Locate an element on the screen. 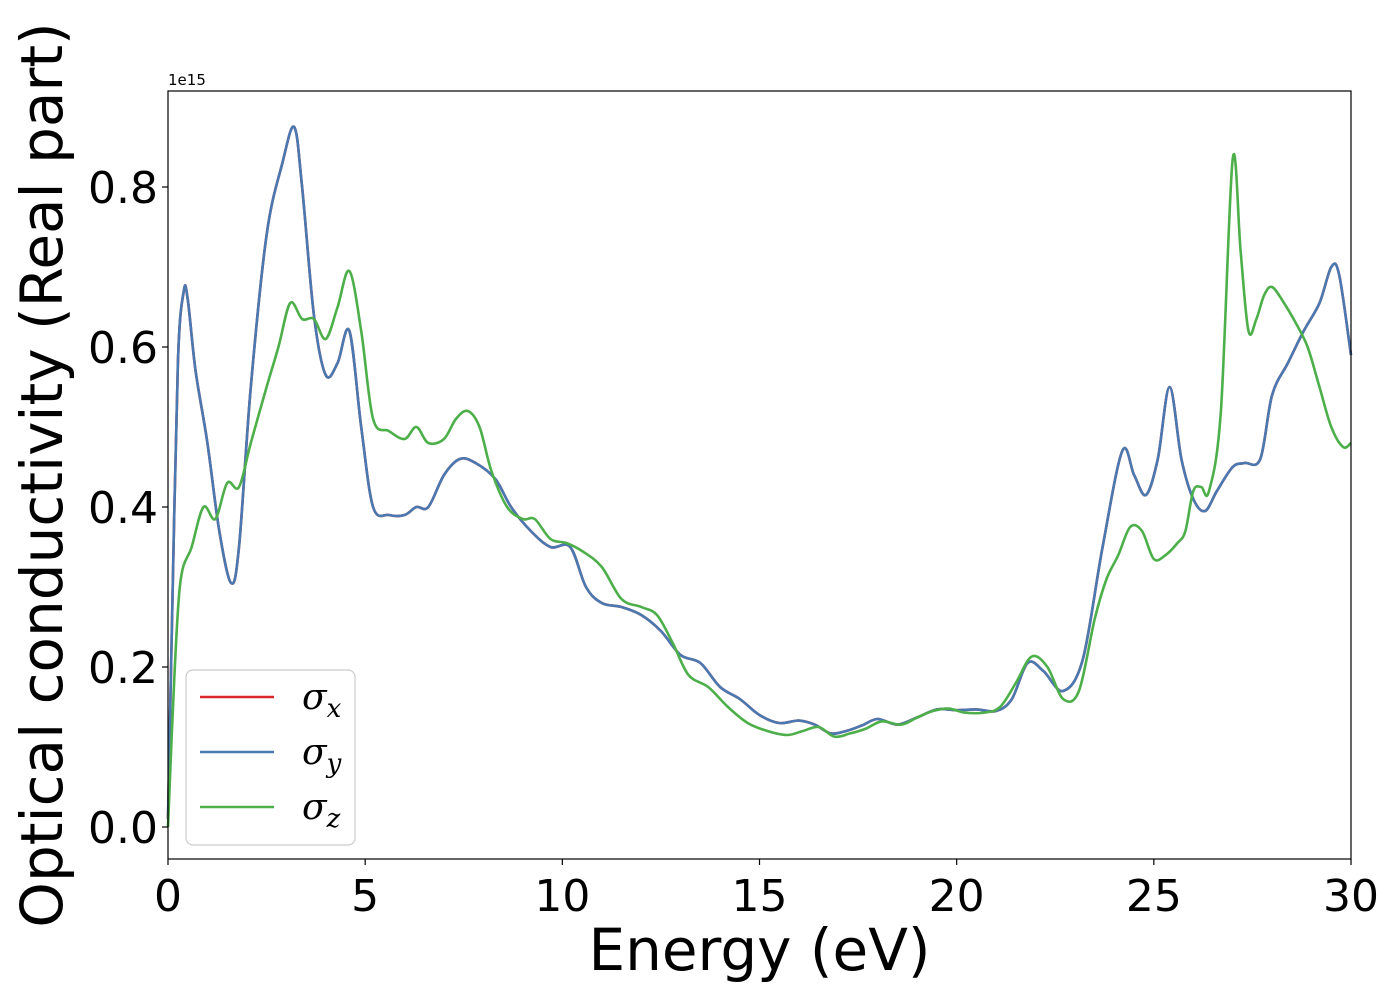 The height and width of the screenshot is (1000, 1400). y-axis-title: Optical conductivity (Real part) is located at coordinates (42, 474).